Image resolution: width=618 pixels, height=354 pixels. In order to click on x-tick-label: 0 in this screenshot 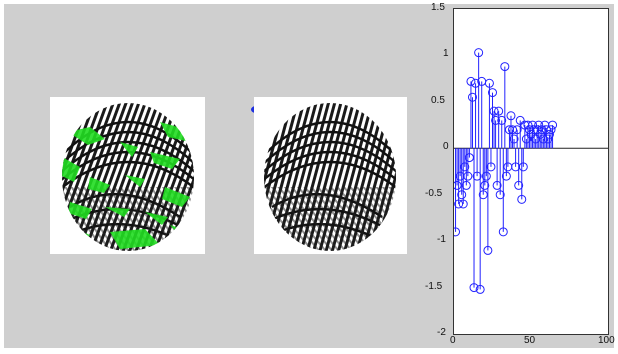, I will do `click(453, 340)`.